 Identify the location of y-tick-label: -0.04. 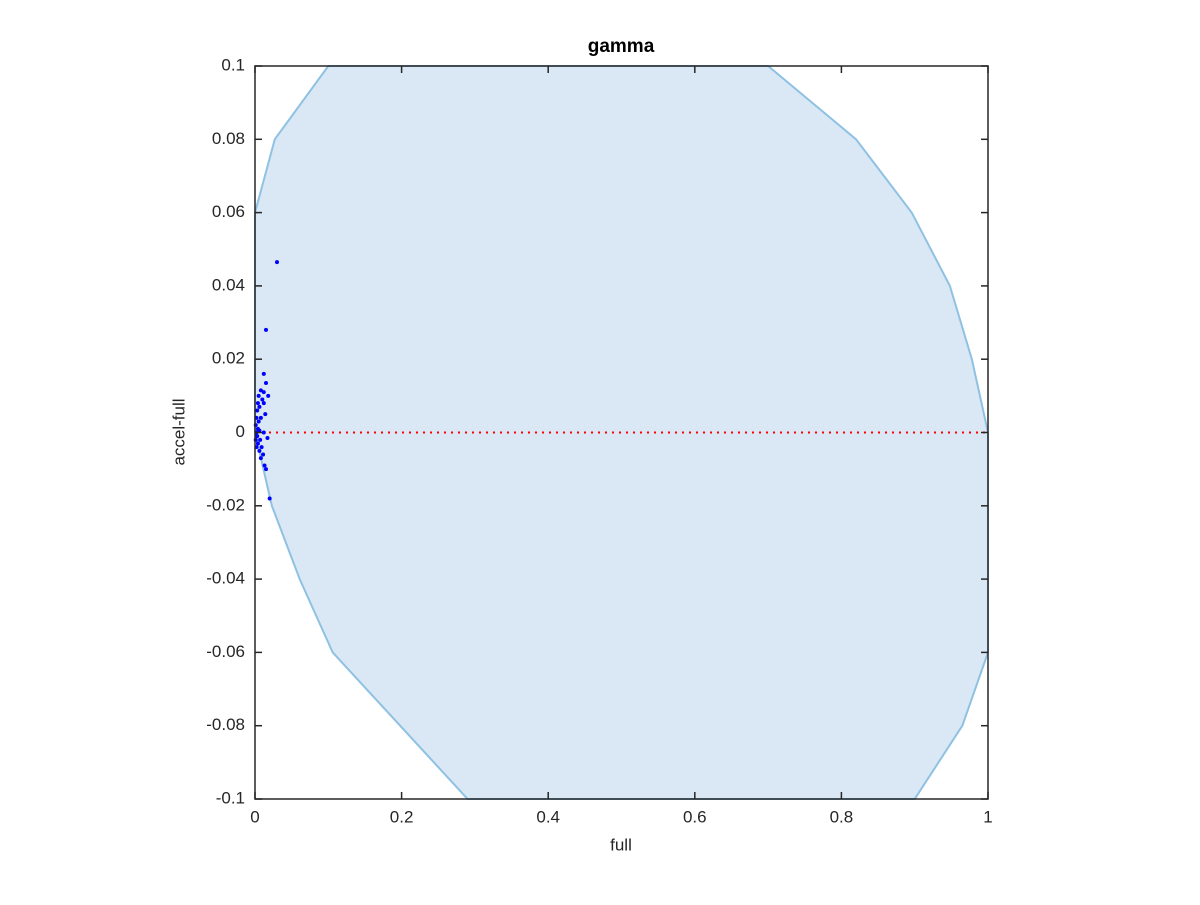
(225, 578).